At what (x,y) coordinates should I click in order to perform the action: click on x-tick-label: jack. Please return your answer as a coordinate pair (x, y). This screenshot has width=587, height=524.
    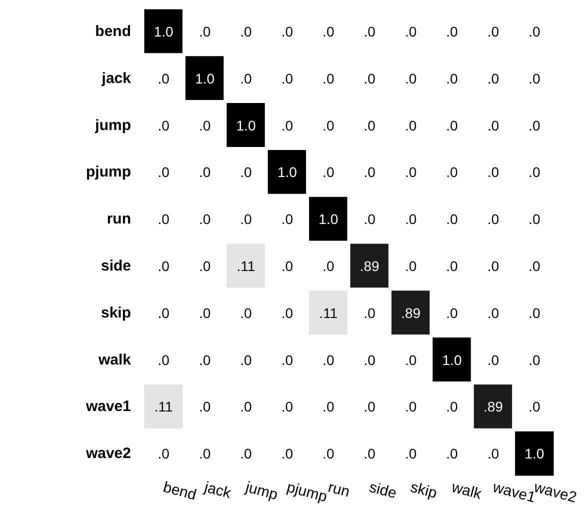
    Looking at the image, I should click on (218, 490).